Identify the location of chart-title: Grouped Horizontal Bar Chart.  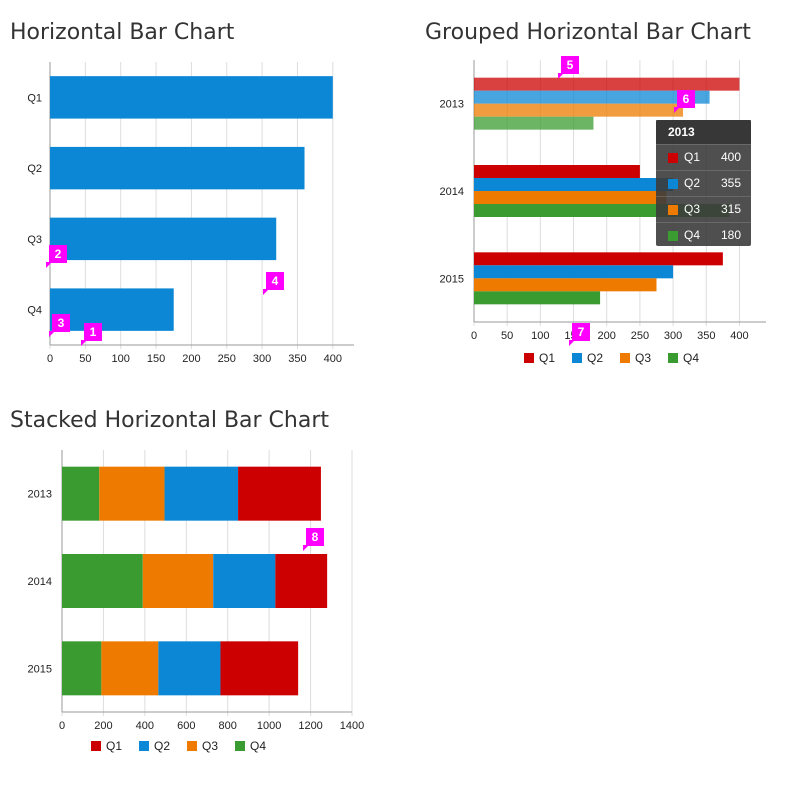
(588, 32).